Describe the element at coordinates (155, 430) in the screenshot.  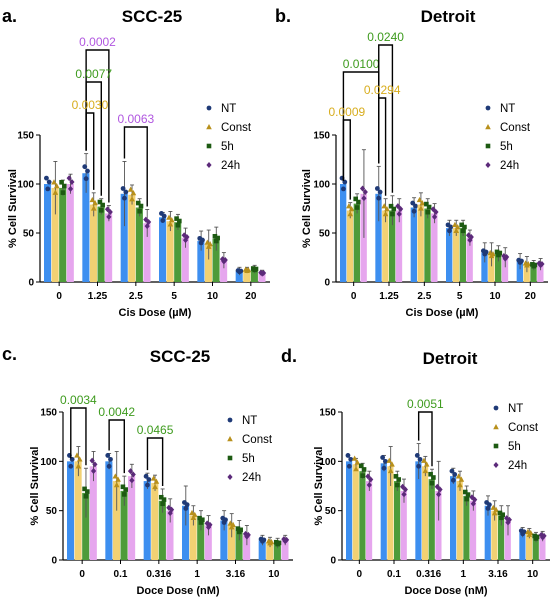
I see `p-value-label: 0.0465` at that location.